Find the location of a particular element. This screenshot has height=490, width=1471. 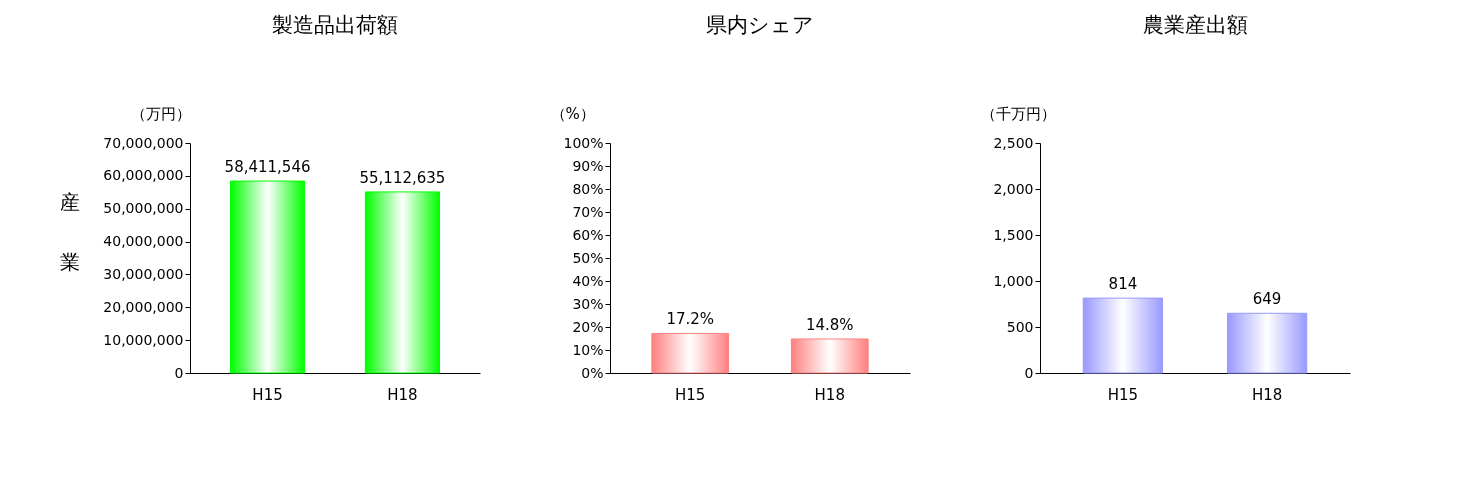

chart-title: 県内シェア is located at coordinates (760, 25).